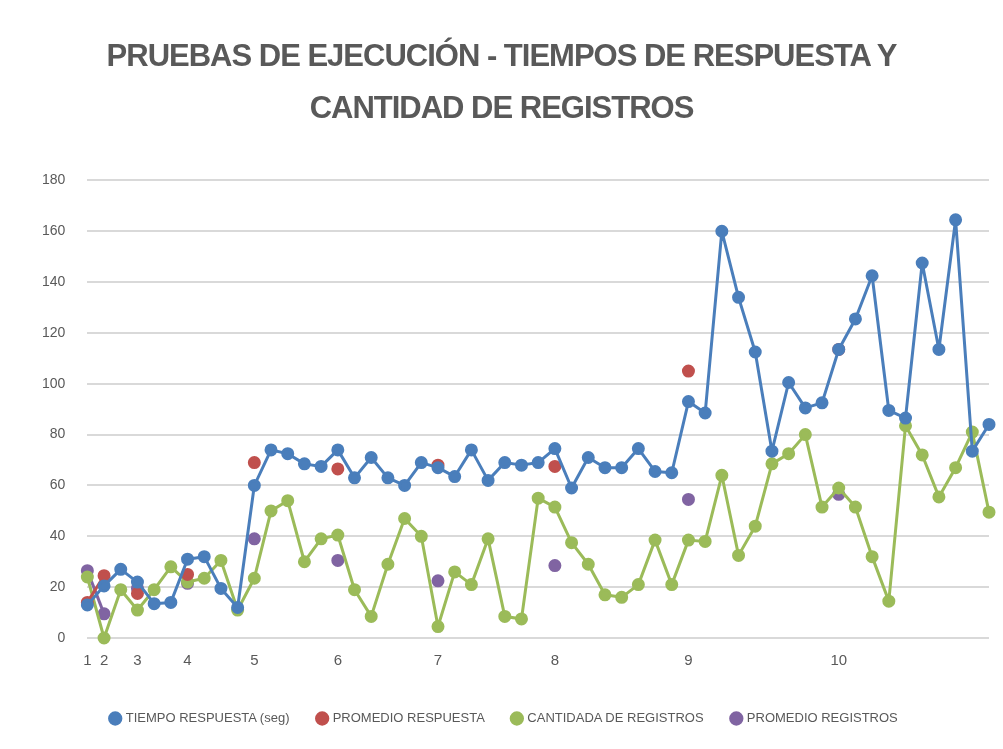 The image size is (1003, 749). I want to click on x-tick-label: 8, so click(555, 660).